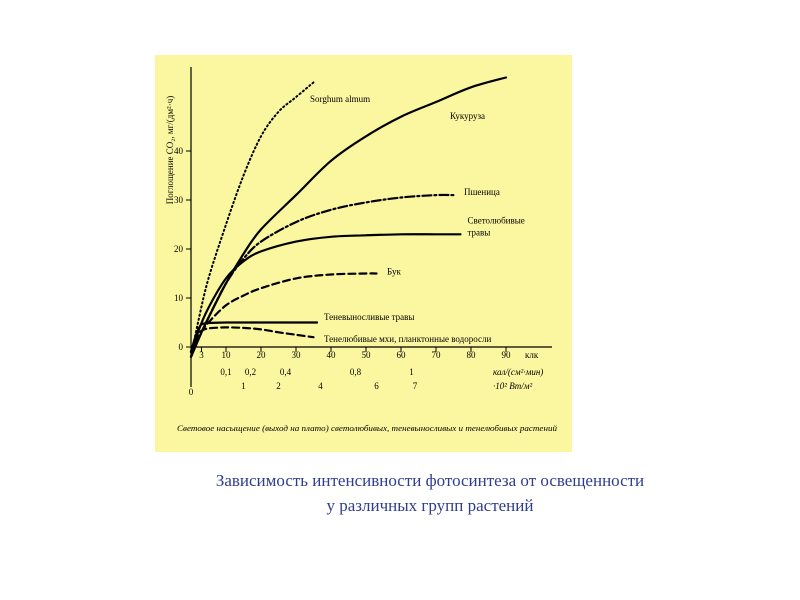 The image size is (800, 600). What do you see at coordinates (225, 372) in the screenshot?
I see `x-cal-tick-label: 0,1` at bounding box center [225, 372].